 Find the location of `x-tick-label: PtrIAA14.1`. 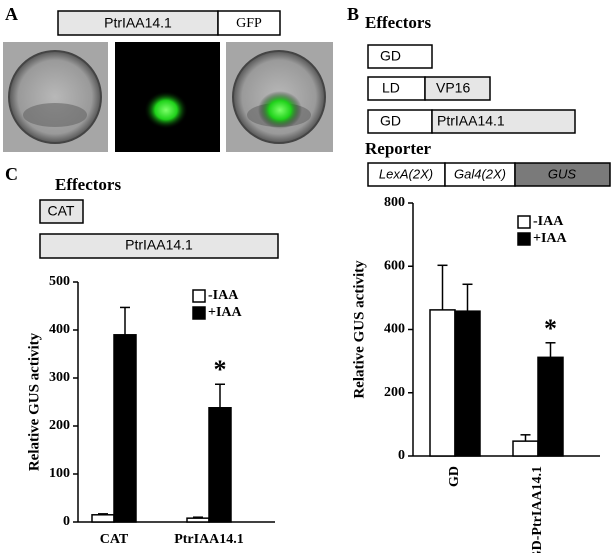

x-tick-label: PtrIAA14.1 is located at coordinates (209, 539).